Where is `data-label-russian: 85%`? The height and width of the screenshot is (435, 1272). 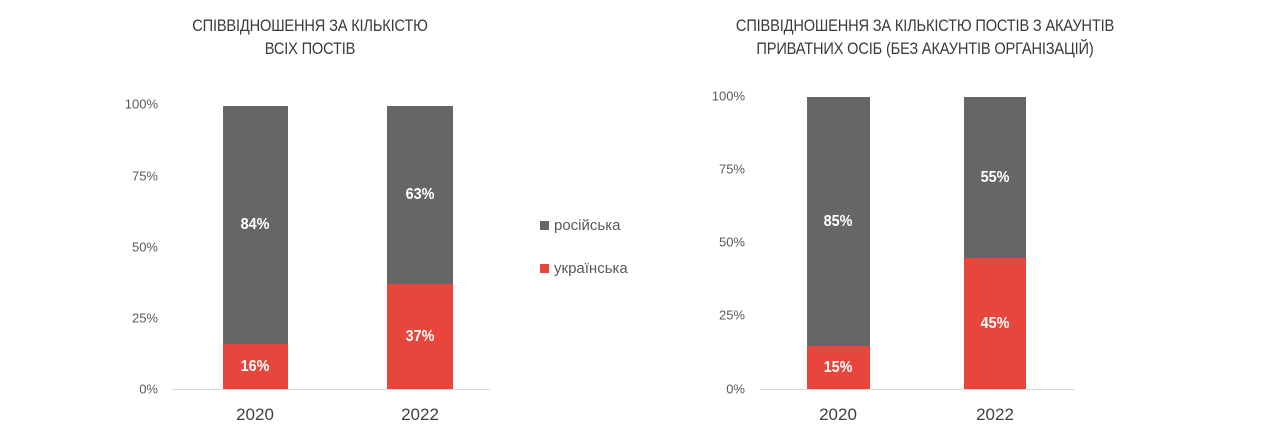
data-label-russian: 85% is located at coordinates (838, 221).